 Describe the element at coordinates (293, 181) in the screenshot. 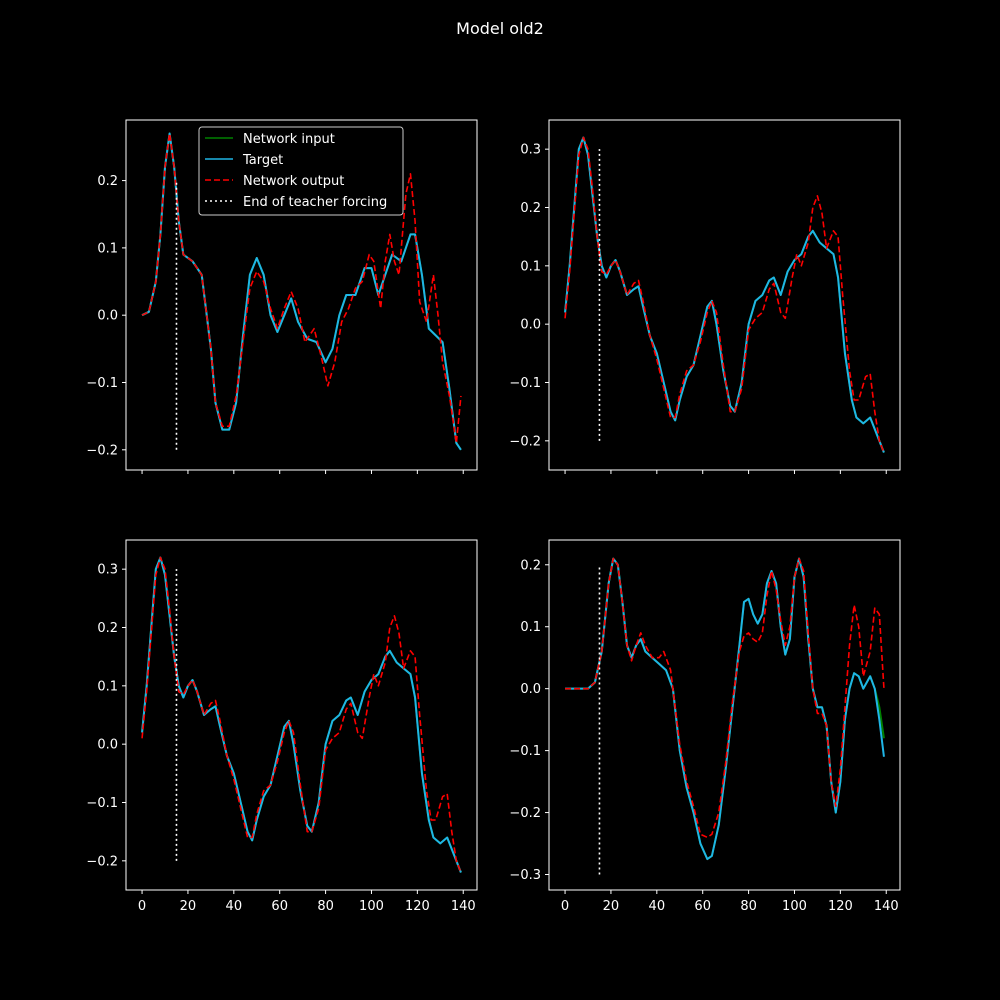

I see `legend-label-output: Network output` at that location.